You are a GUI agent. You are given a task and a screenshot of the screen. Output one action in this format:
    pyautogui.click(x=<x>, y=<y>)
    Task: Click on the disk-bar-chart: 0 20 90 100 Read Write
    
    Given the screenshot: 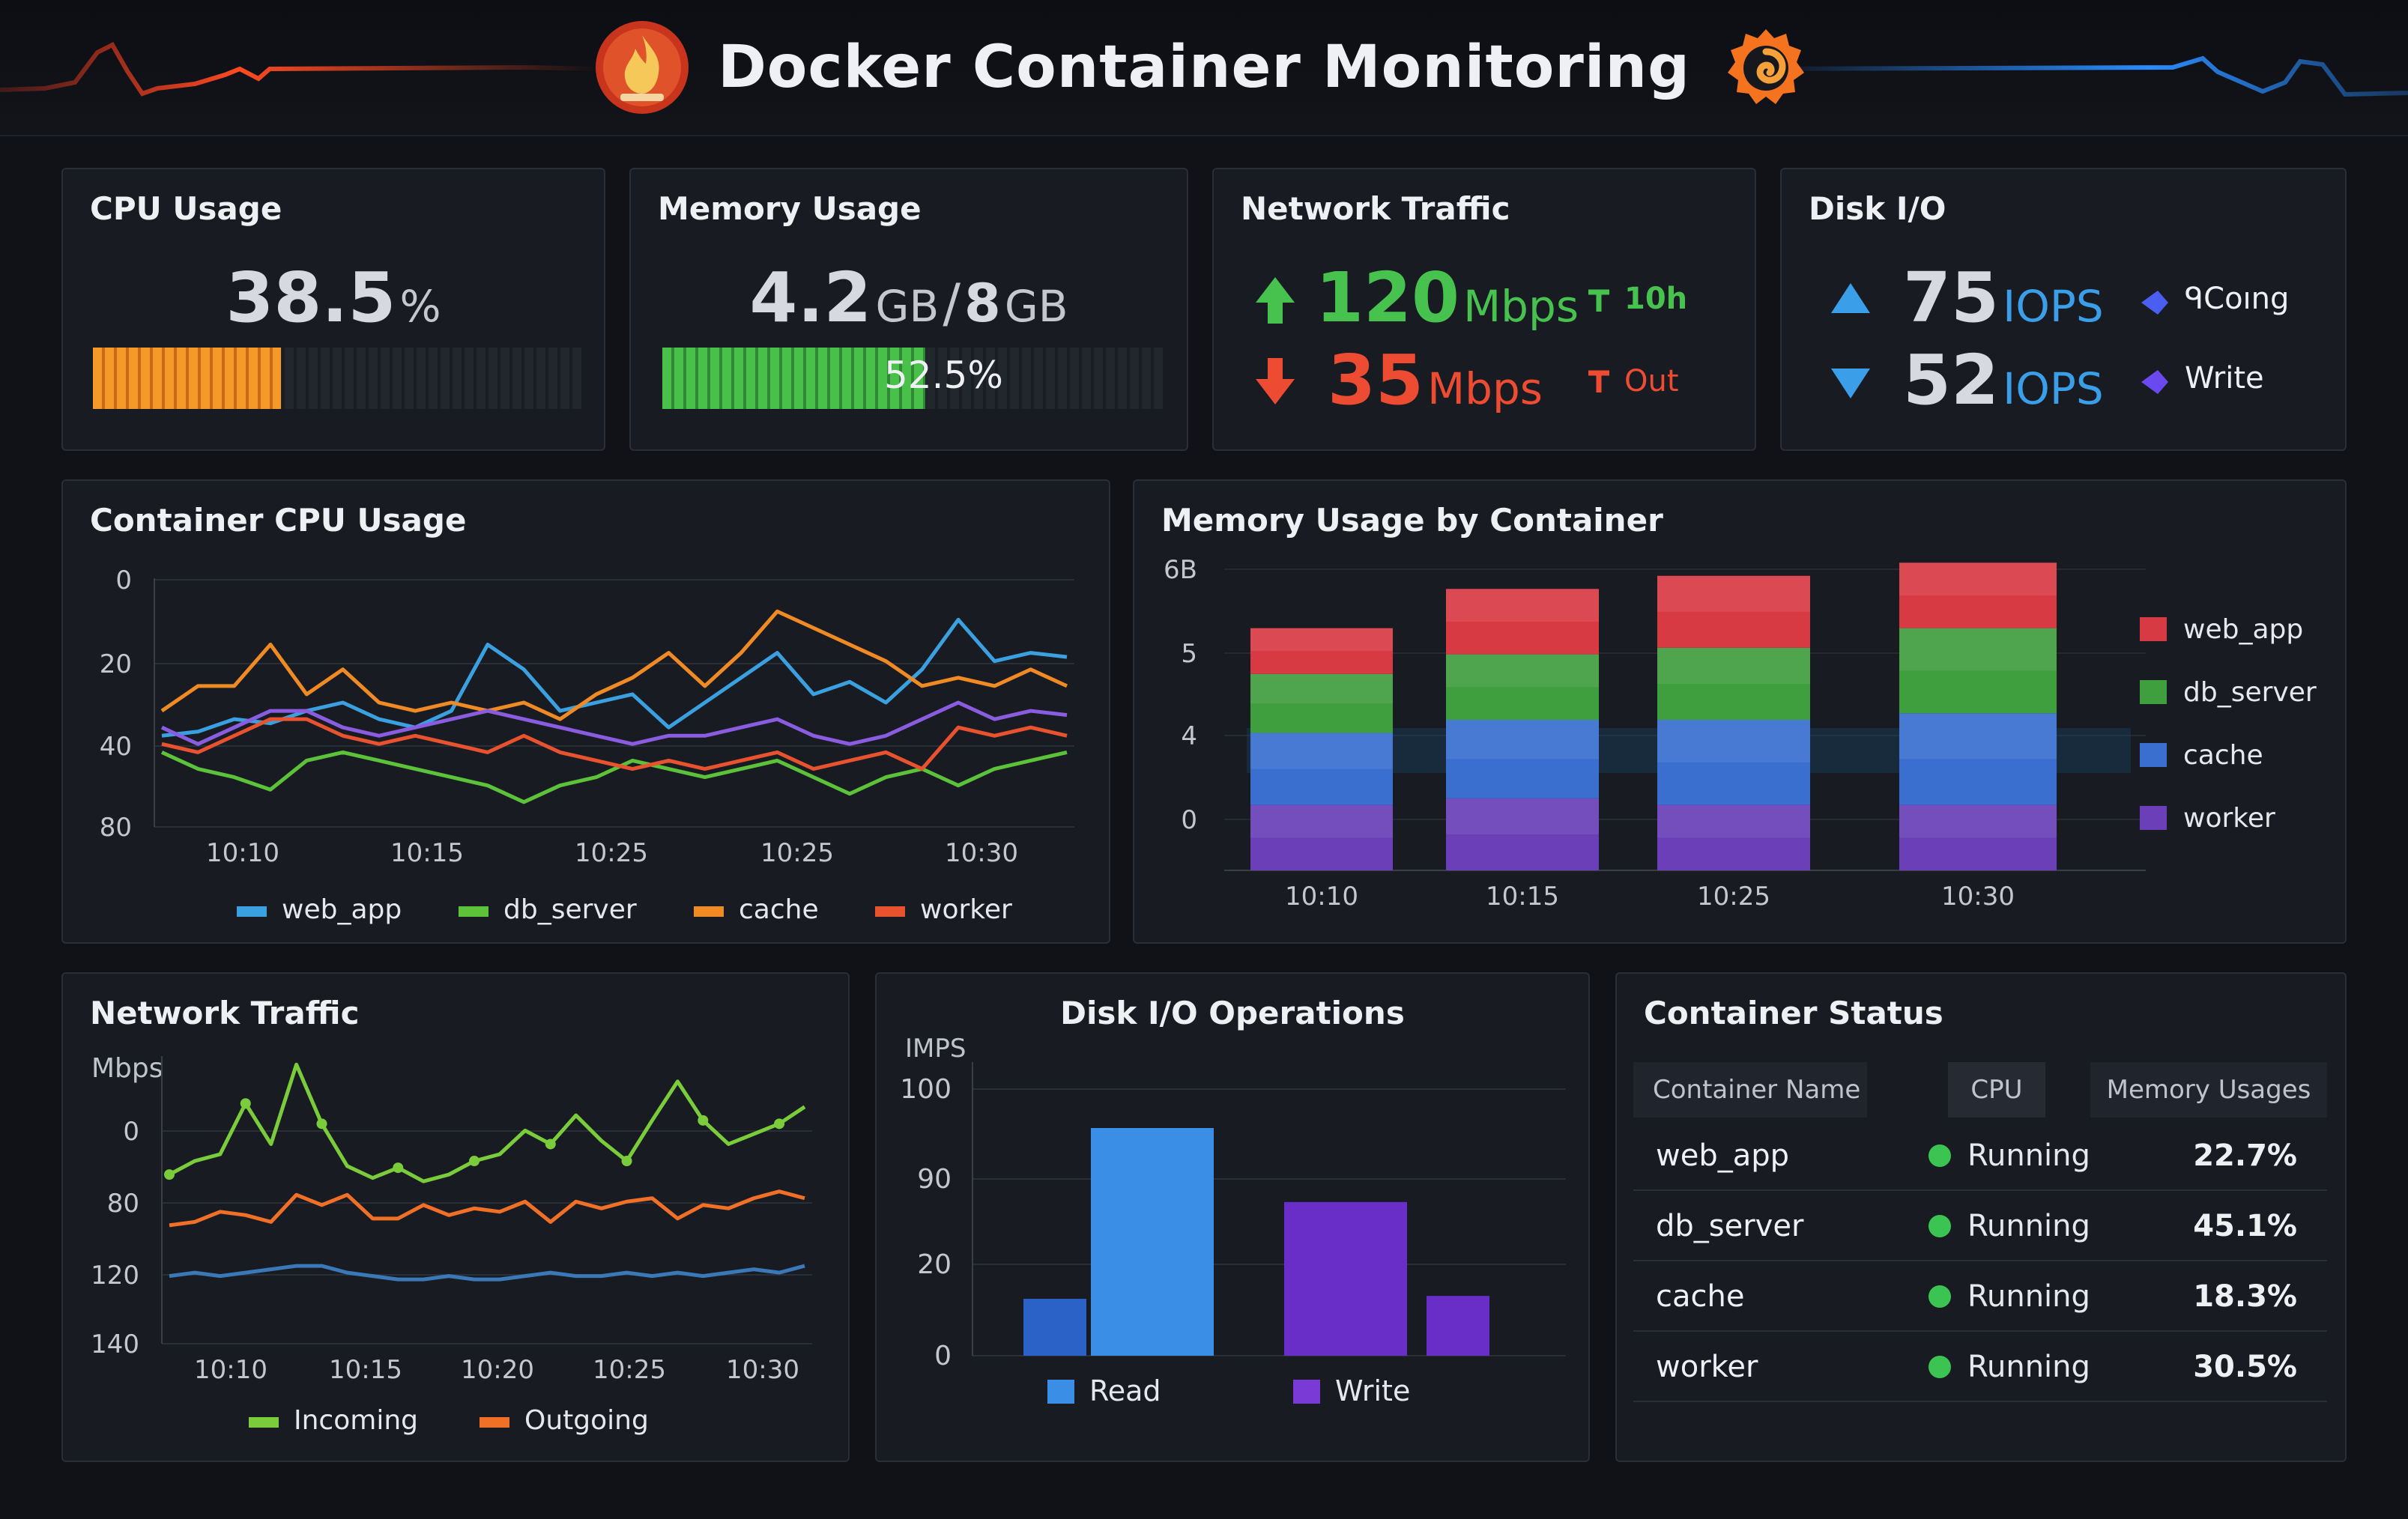 What is the action you would take?
    pyautogui.click(x=1233, y=1234)
    